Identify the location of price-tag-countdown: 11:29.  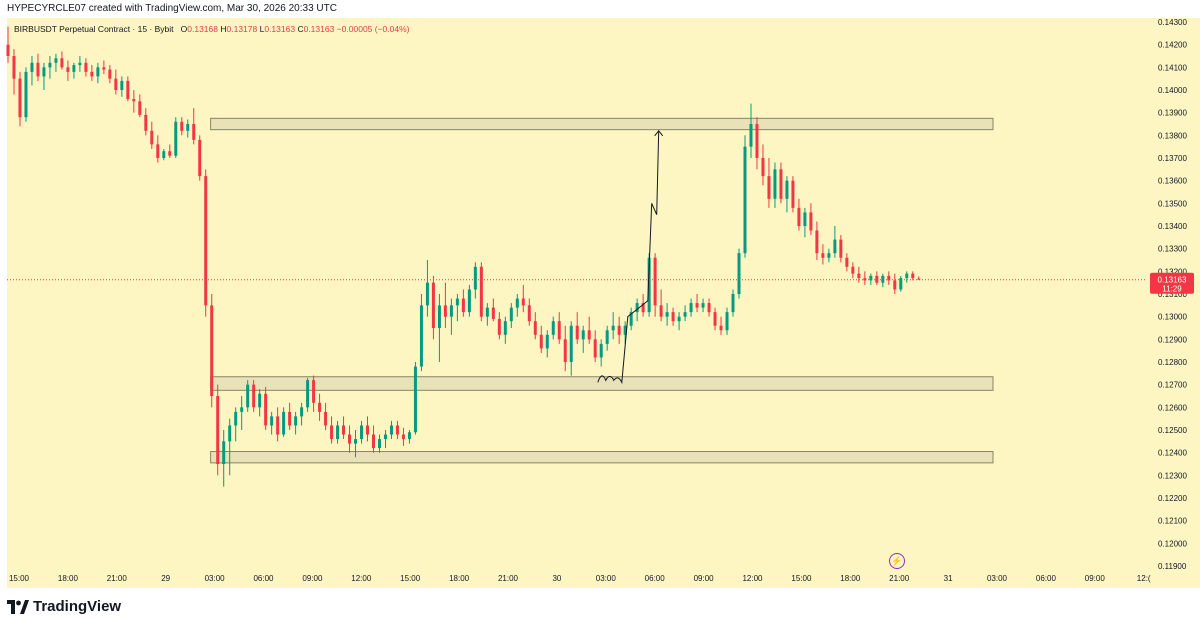
(1172, 289).